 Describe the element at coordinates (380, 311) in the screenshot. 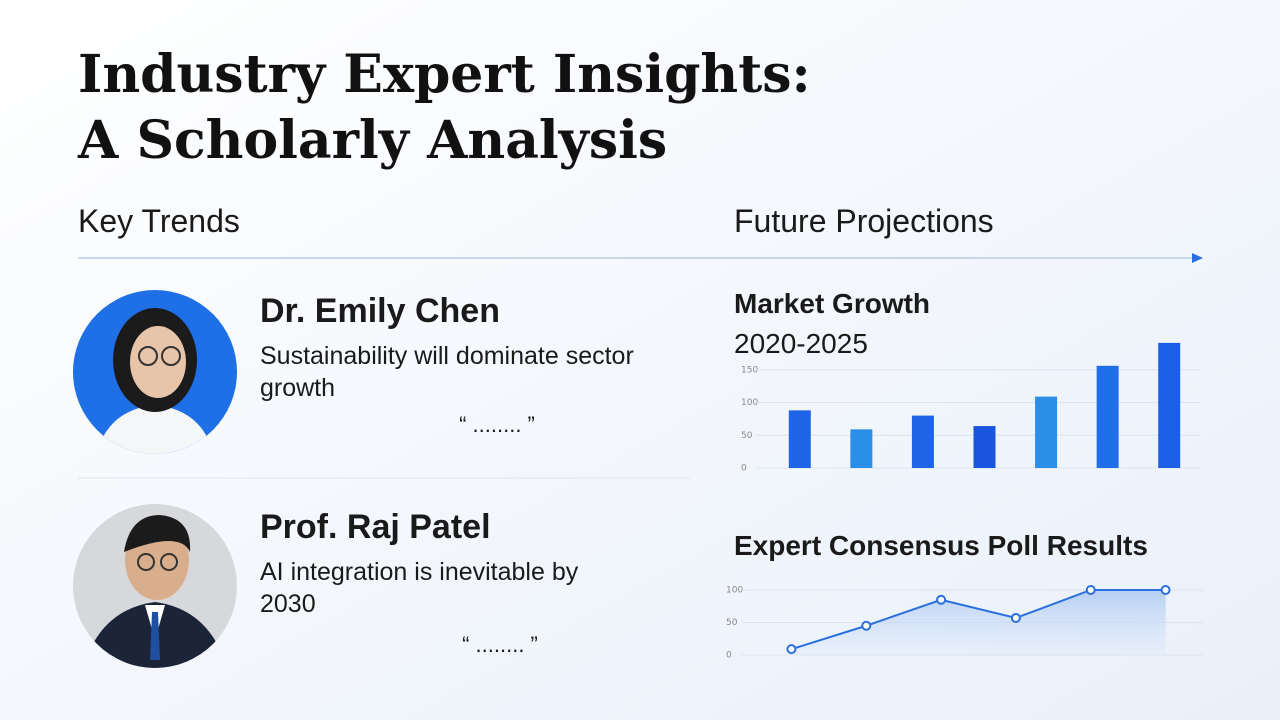

I see `expert-name: Dr. Emily Chen` at that location.